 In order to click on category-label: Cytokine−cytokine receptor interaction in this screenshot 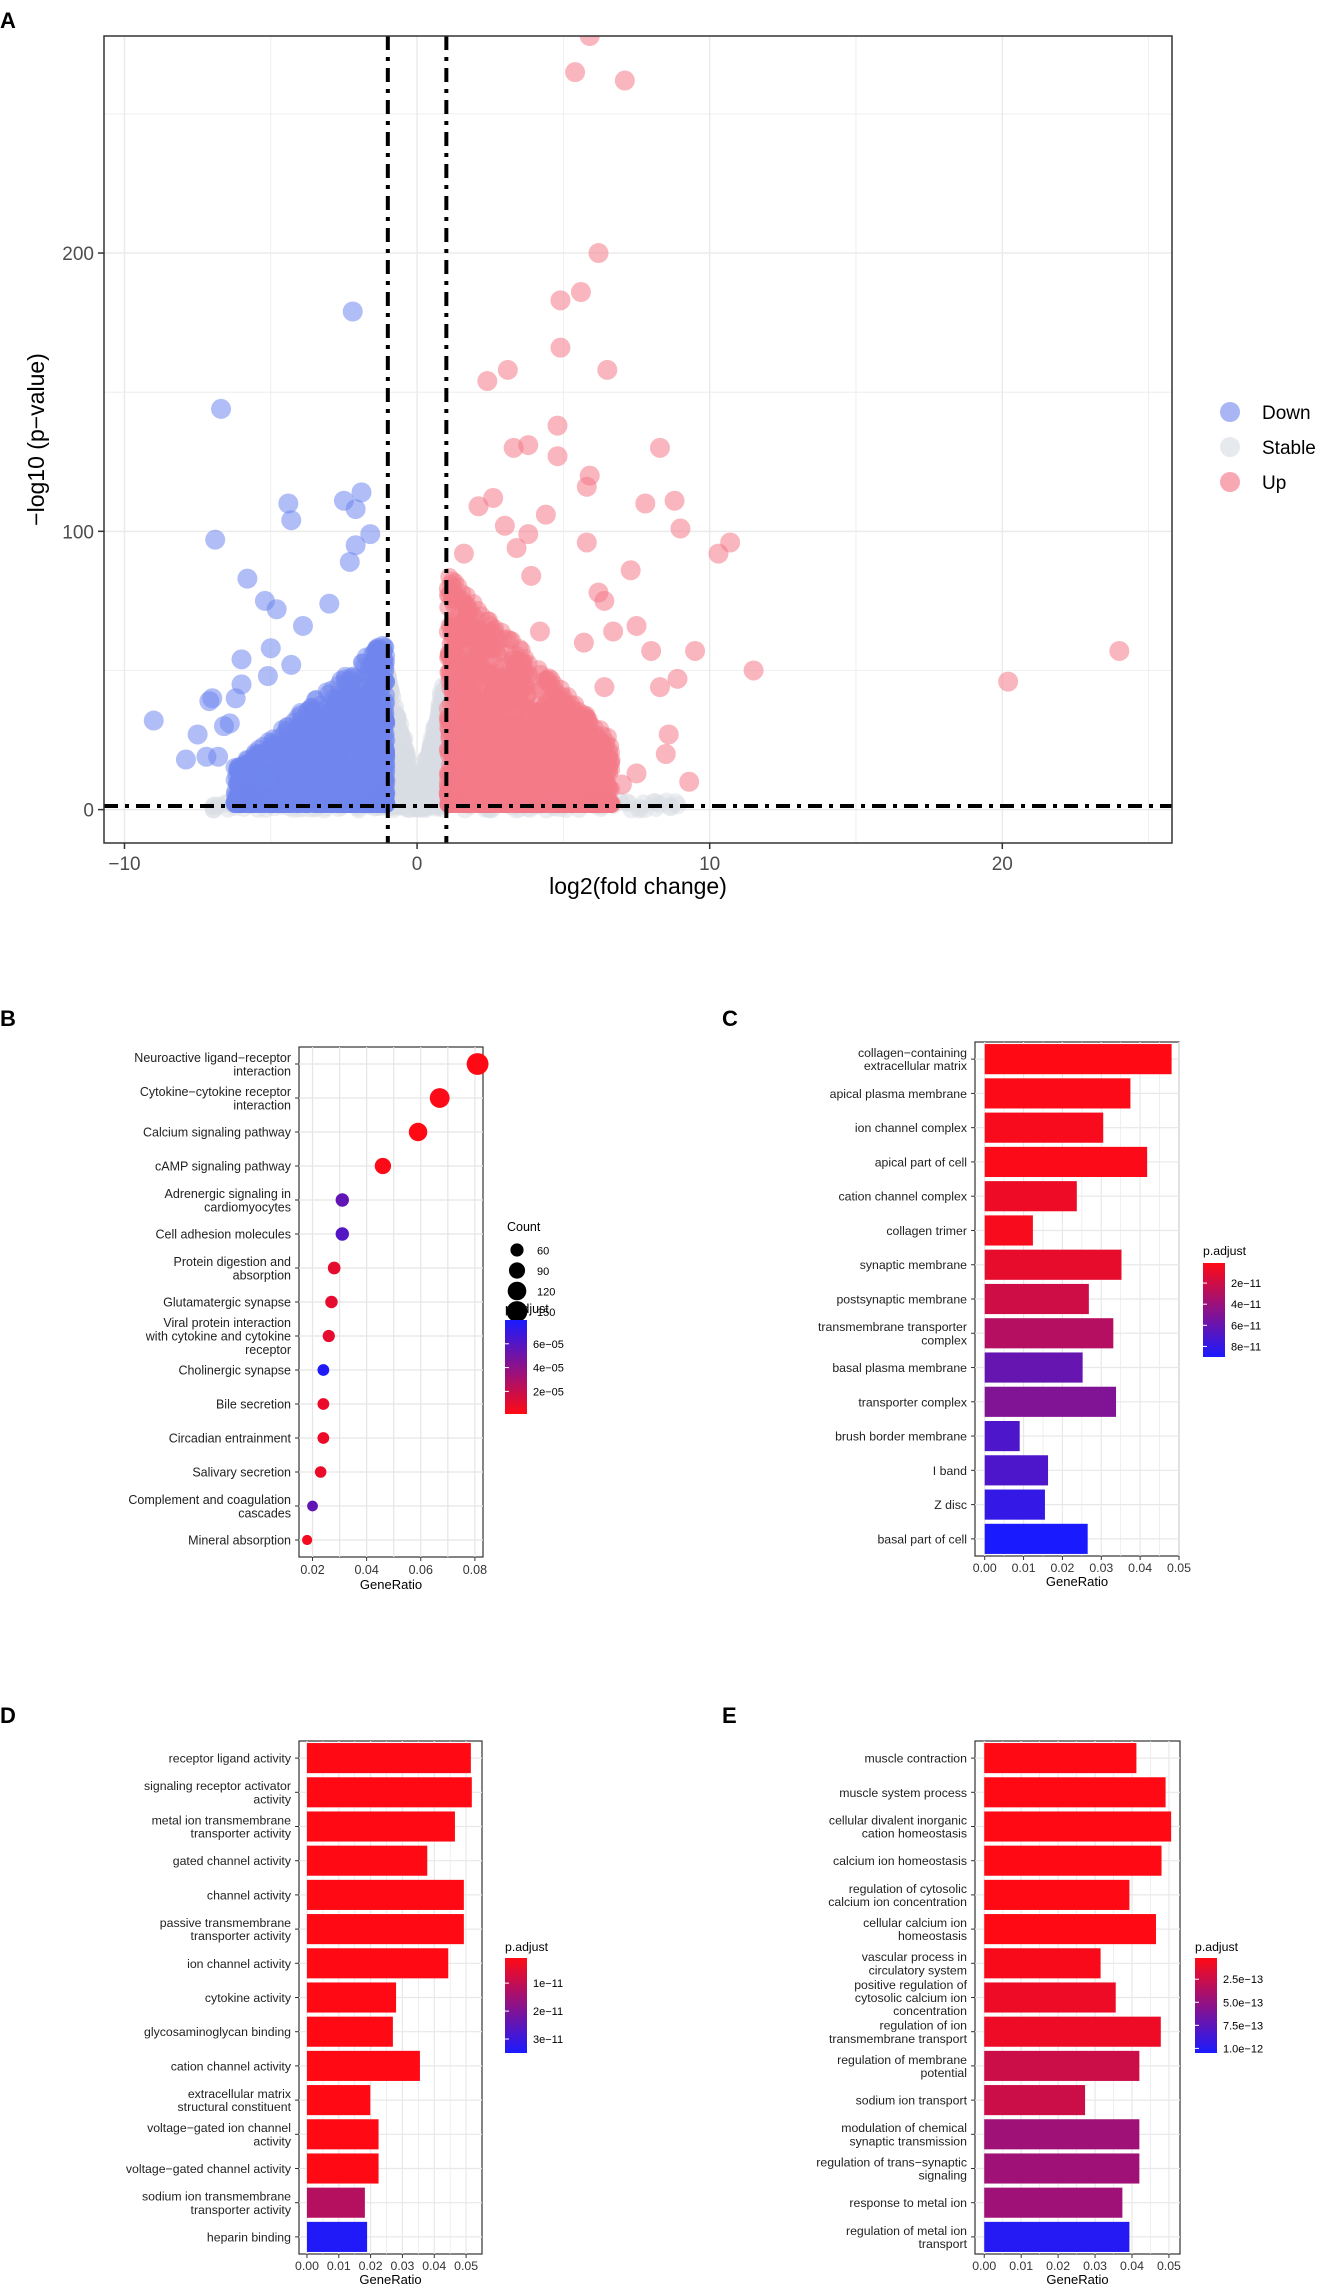, I will do `click(215, 1099)`.